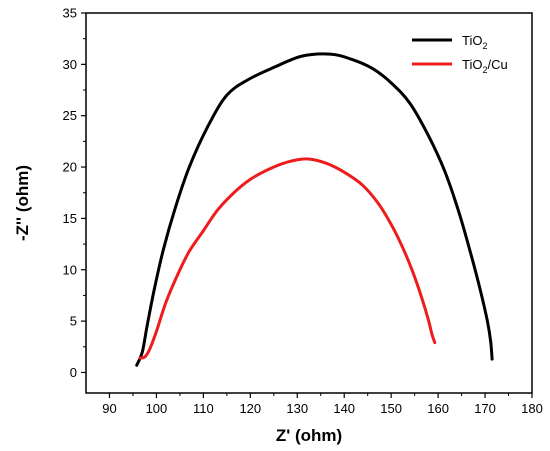 This screenshot has height=451, width=550. I want to click on x-tick-label: 170, so click(485, 408).